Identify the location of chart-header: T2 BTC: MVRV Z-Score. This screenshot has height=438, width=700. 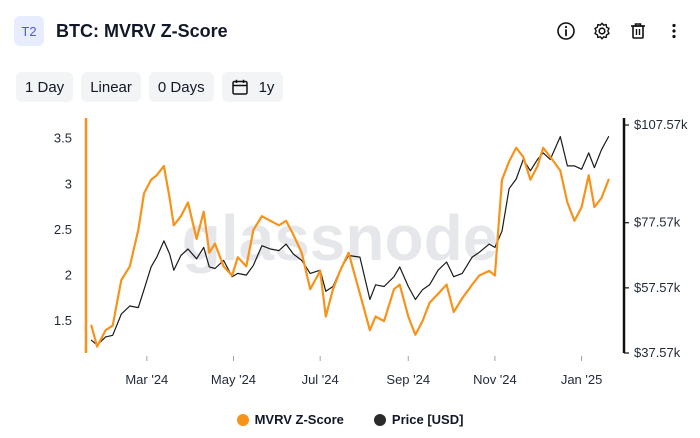
(350, 31).